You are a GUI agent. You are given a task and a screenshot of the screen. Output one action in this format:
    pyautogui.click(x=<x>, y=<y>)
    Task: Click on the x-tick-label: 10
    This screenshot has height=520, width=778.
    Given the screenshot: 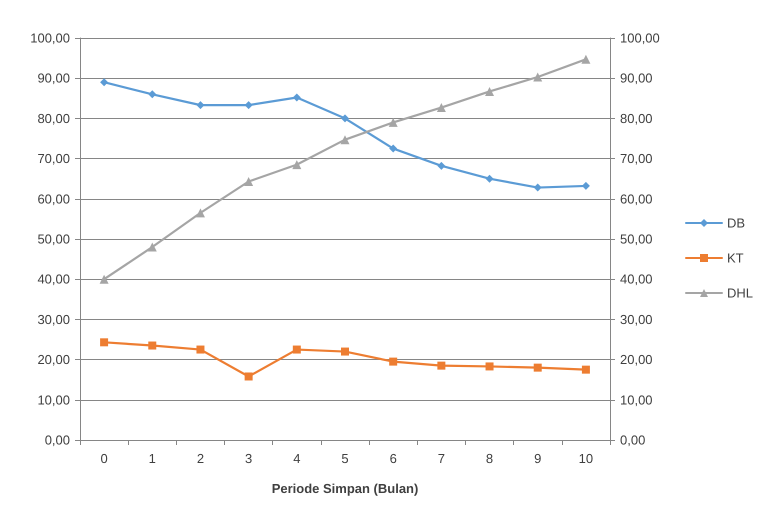 What is the action you would take?
    pyautogui.click(x=586, y=458)
    